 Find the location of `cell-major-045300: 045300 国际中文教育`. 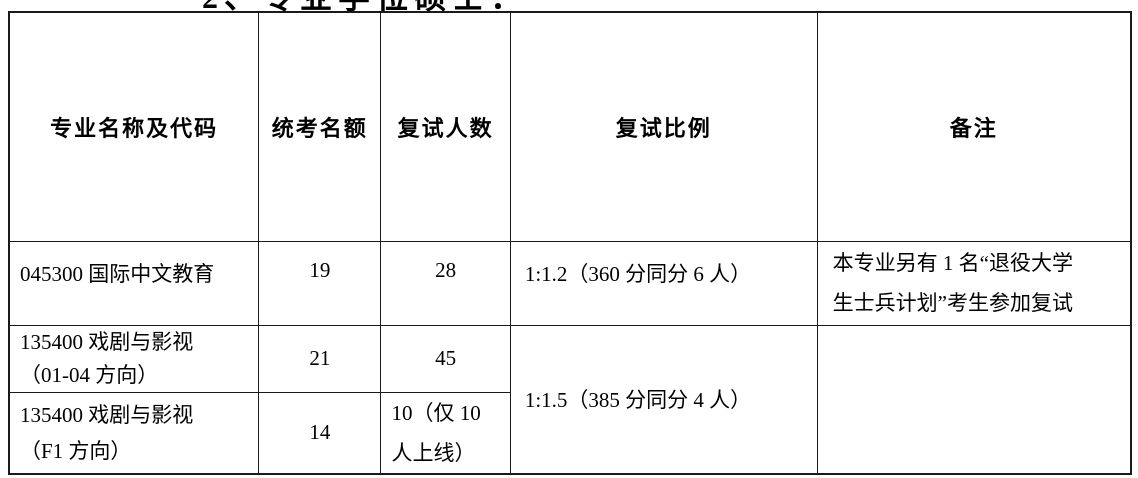

cell-major-045300: 045300 国际中文教育 is located at coordinates (134, 283).